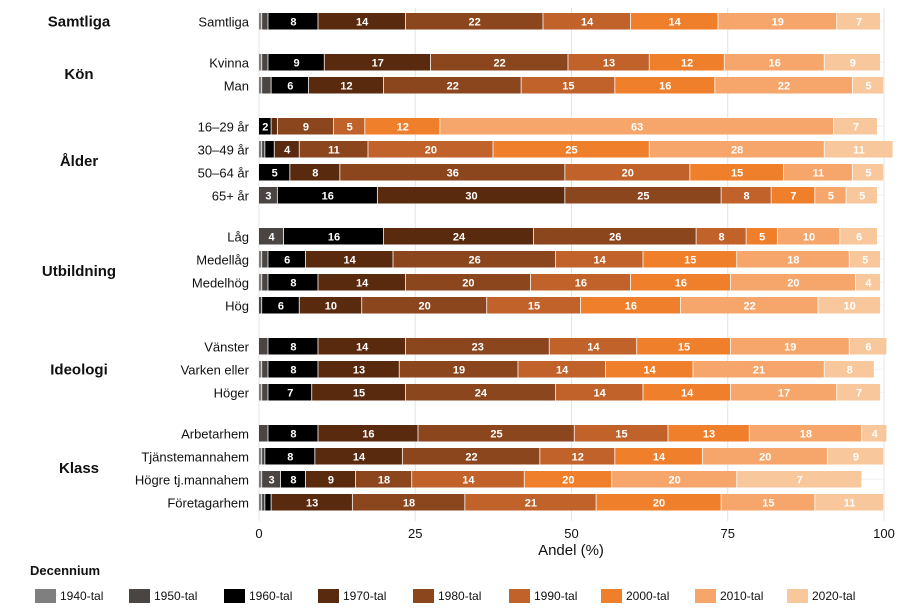 This screenshot has height=612, width=900. I want to click on data-label: 10, so click(850, 306).